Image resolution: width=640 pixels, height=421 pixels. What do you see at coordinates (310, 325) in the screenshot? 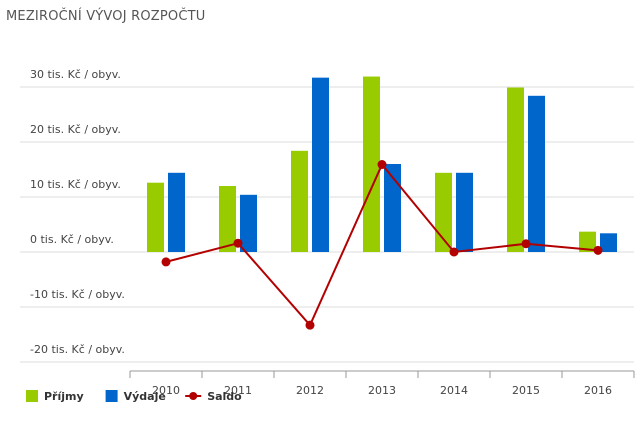
I see `saldo-point-2012` at bounding box center [310, 325].